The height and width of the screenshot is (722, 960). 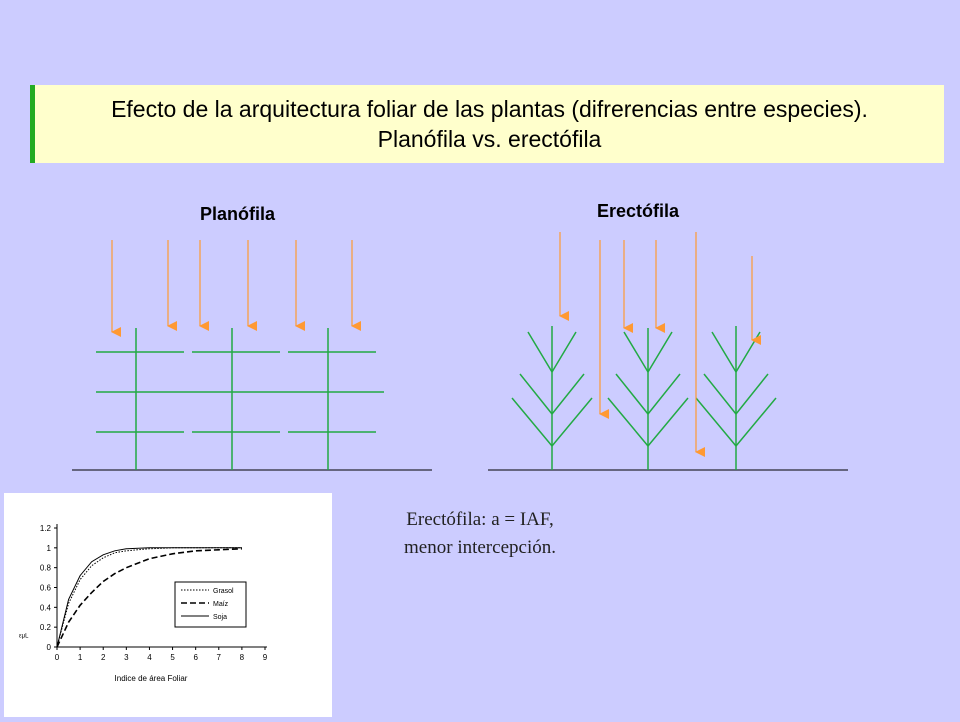 What do you see at coordinates (151, 678) in the screenshot?
I see `x-axis-label: Indice de área Foliar` at bounding box center [151, 678].